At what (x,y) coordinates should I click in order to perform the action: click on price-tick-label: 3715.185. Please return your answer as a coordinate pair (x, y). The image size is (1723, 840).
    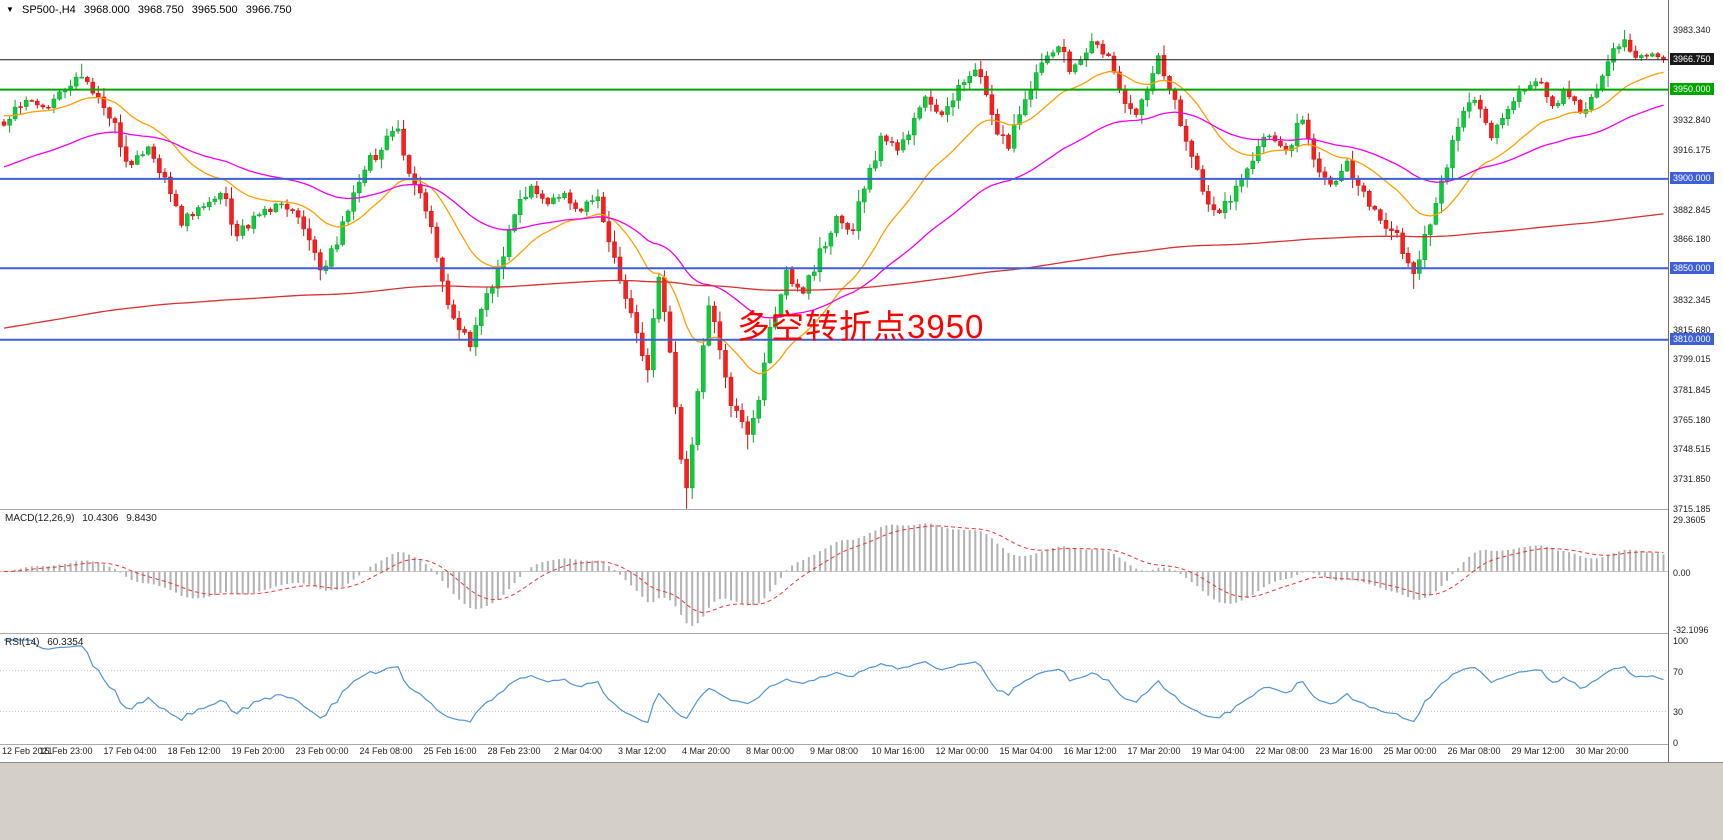
    Looking at the image, I should click on (1692, 509).